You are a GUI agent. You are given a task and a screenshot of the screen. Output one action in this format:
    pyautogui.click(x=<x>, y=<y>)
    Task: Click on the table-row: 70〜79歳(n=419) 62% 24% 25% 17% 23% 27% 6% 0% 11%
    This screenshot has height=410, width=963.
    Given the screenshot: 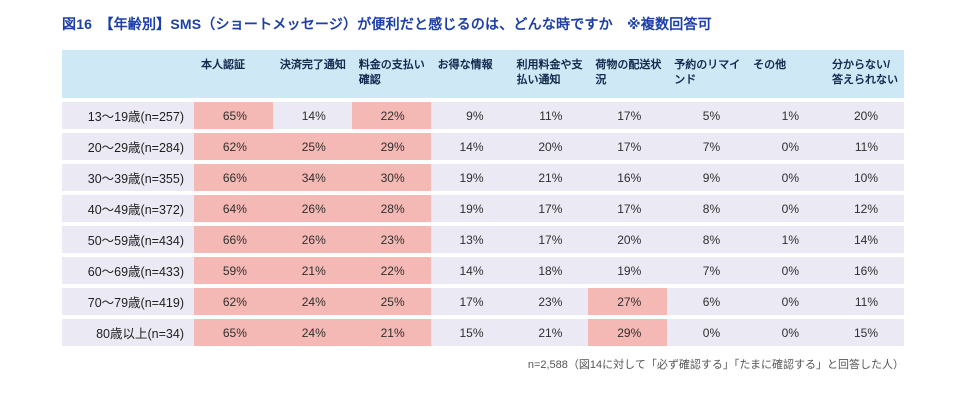 What is the action you would take?
    pyautogui.click(x=483, y=301)
    